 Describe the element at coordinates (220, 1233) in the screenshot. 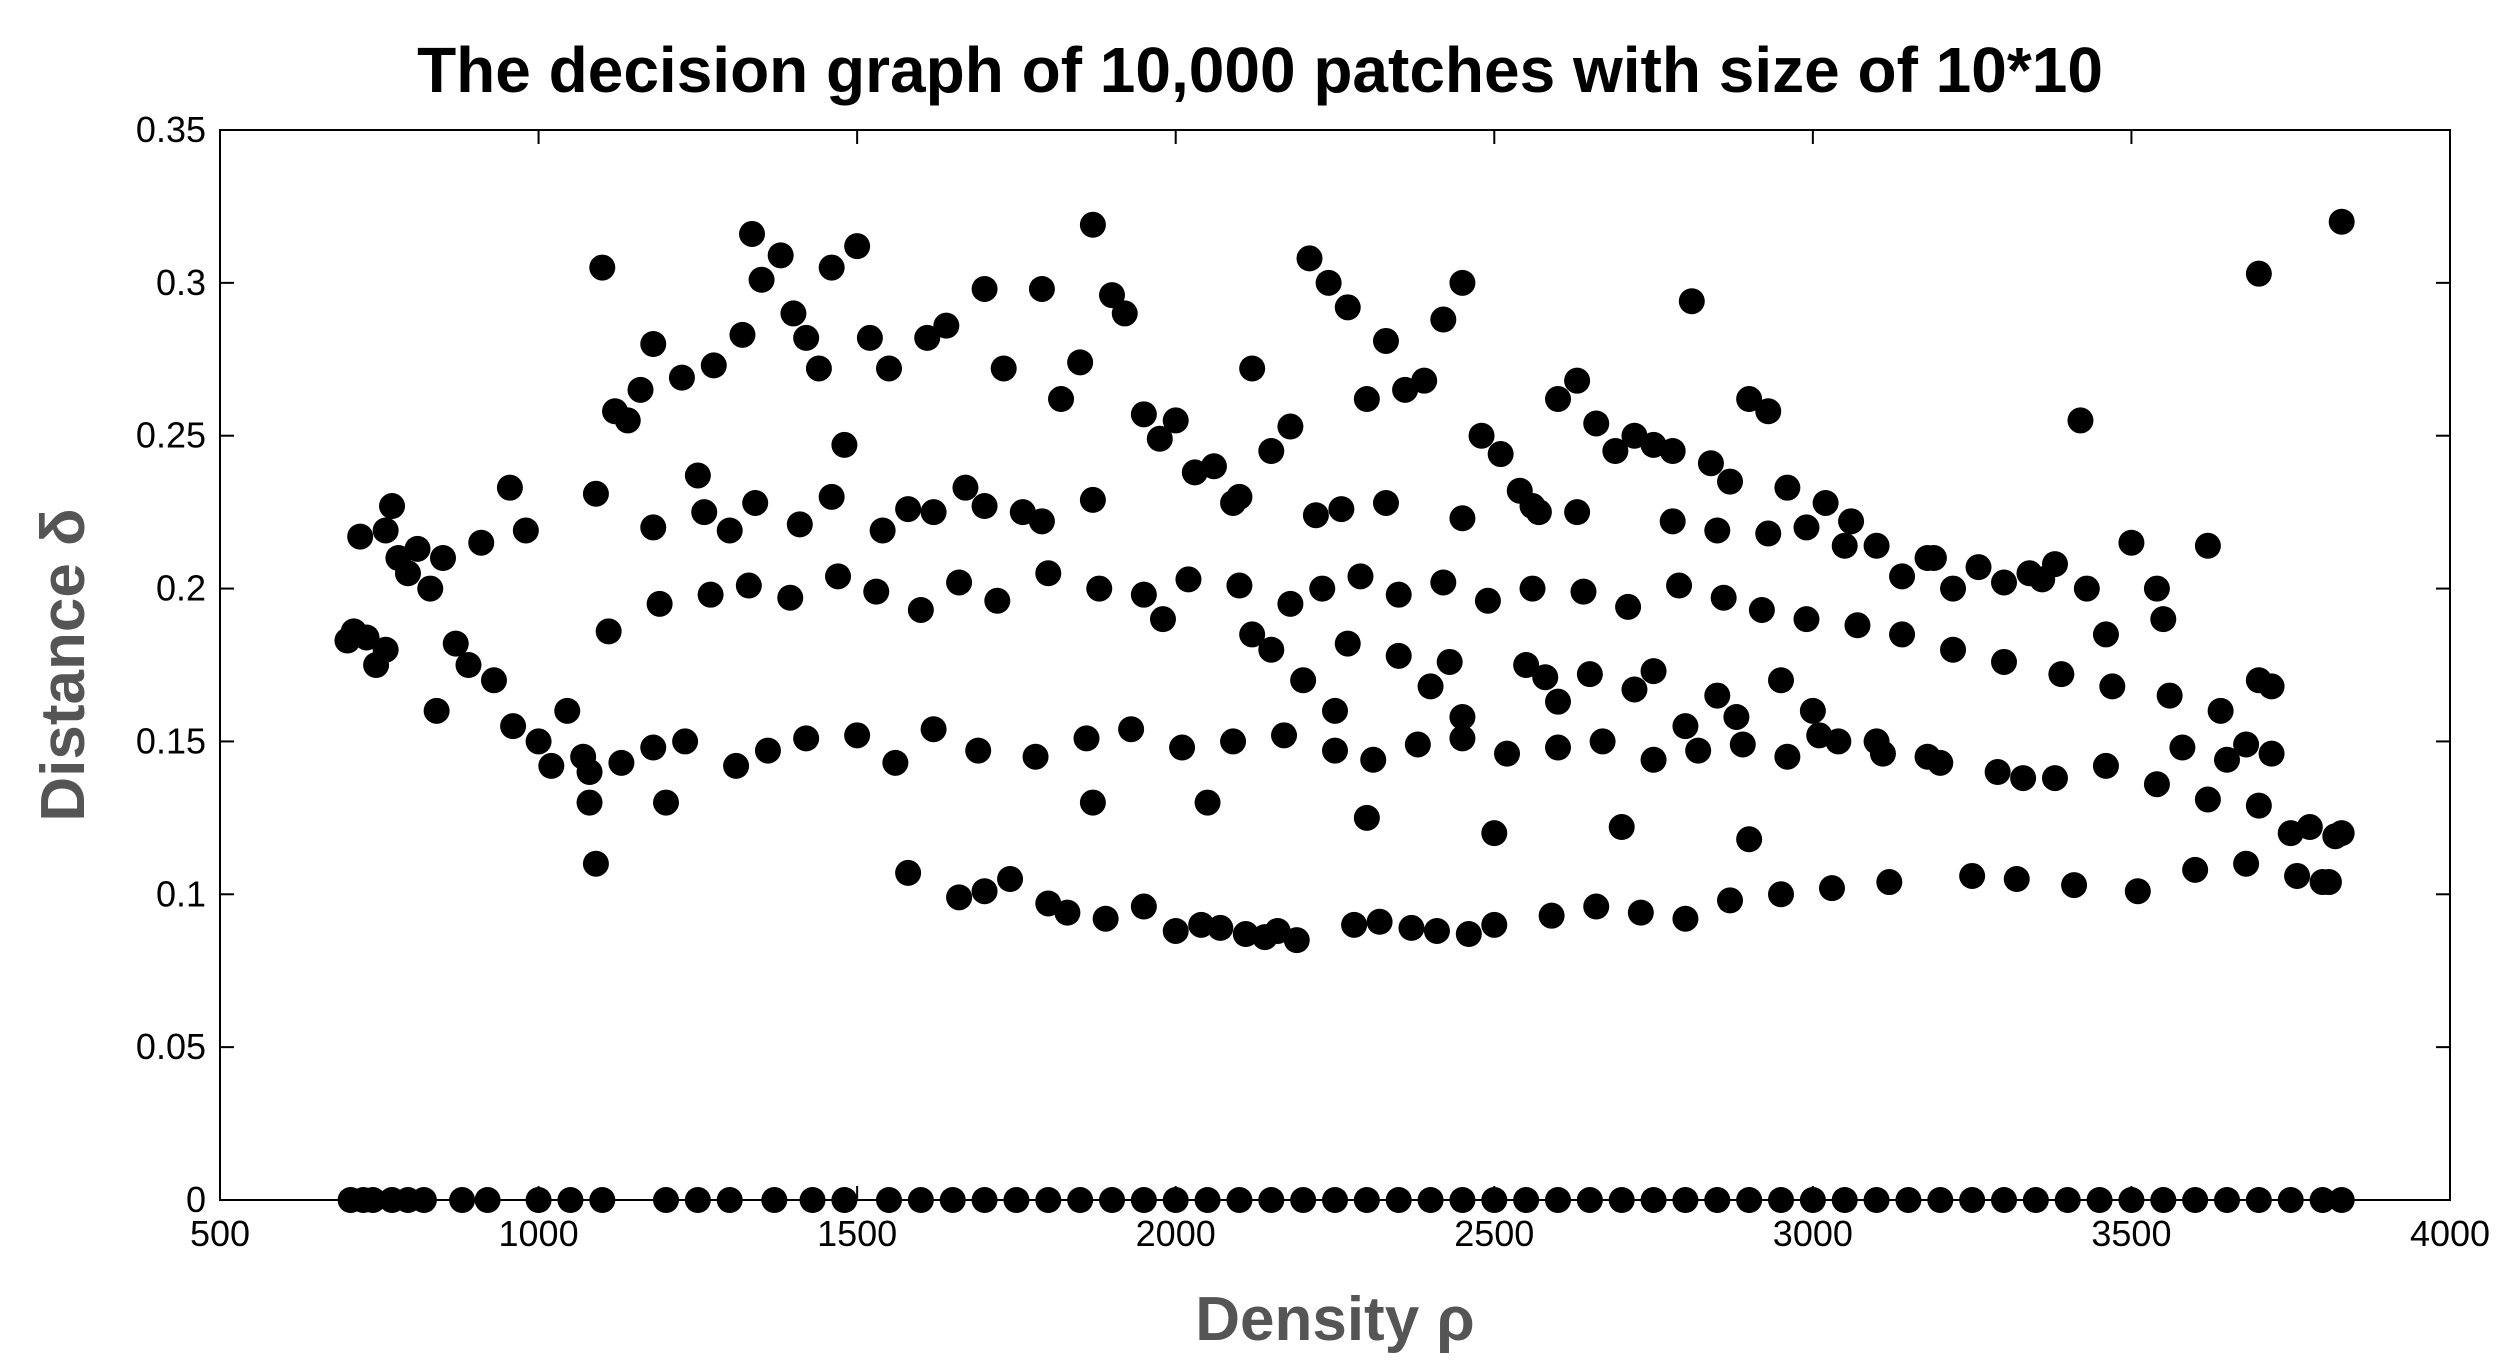

I see `x-tick-label: 500` at that location.